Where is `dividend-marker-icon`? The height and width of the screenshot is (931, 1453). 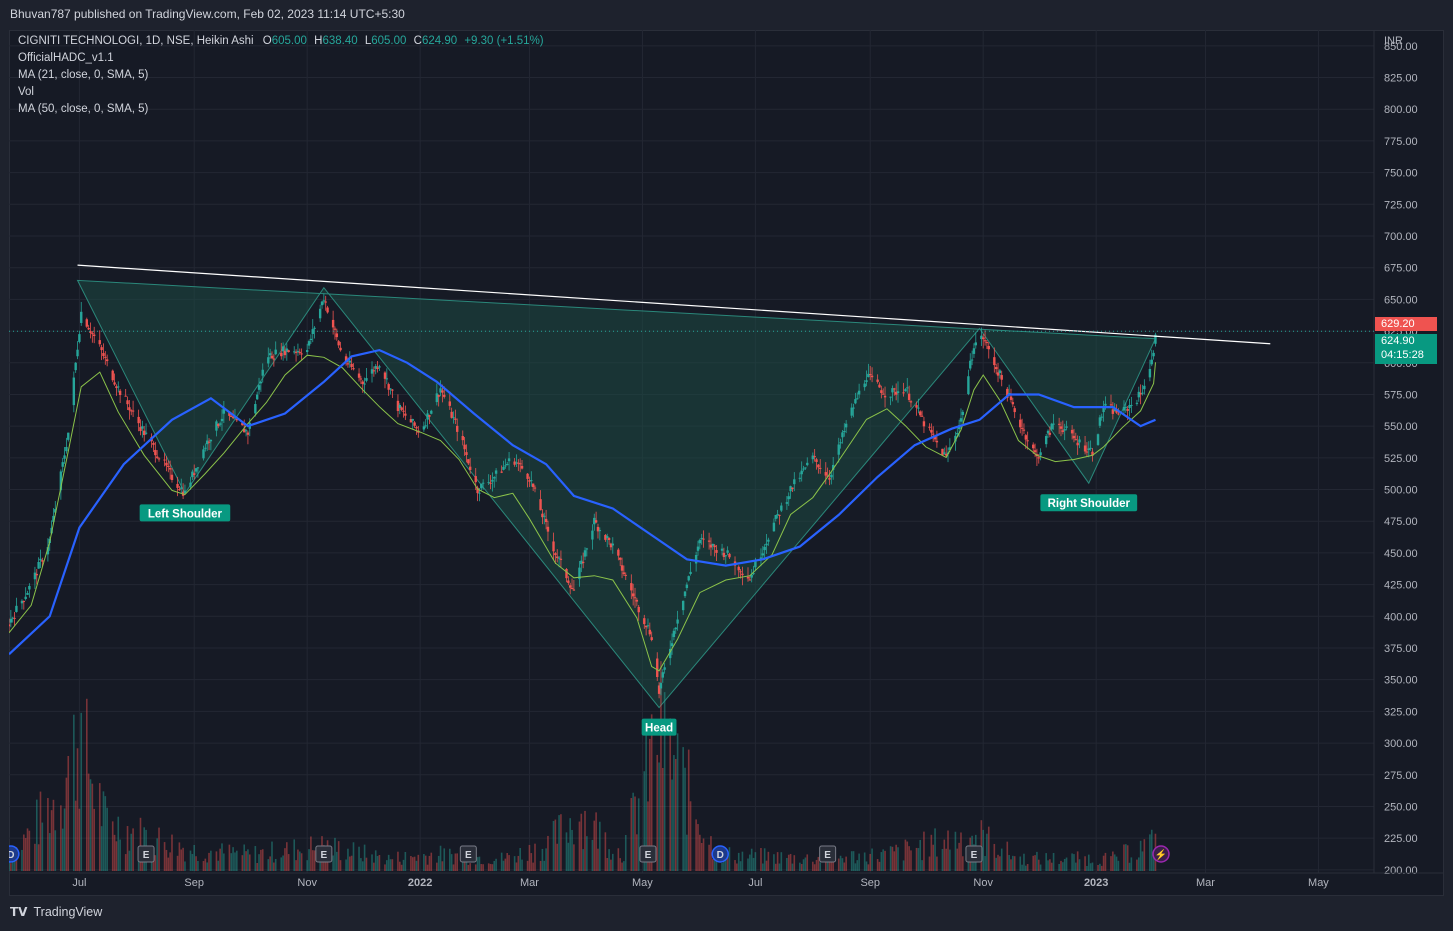
dividend-marker-icon is located at coordinates (720, 854).